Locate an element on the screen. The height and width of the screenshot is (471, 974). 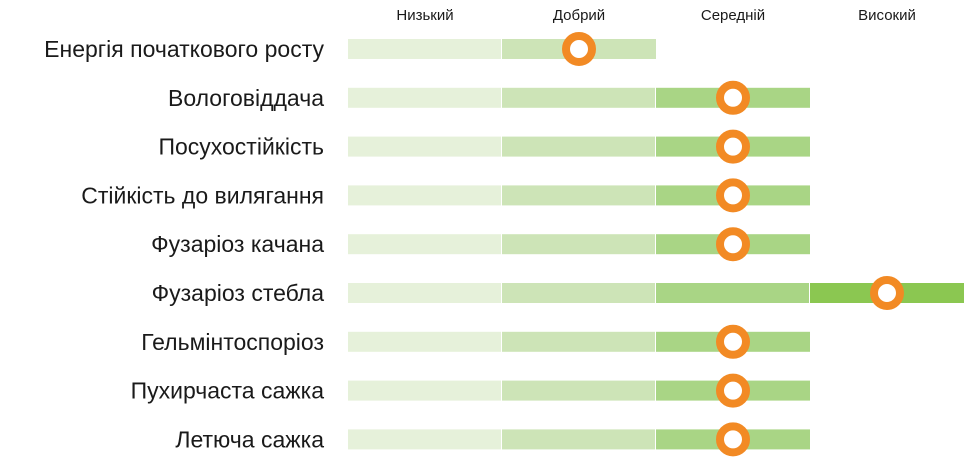
chart-row: Енергія початкового росту is located at coordinates (350, 49).